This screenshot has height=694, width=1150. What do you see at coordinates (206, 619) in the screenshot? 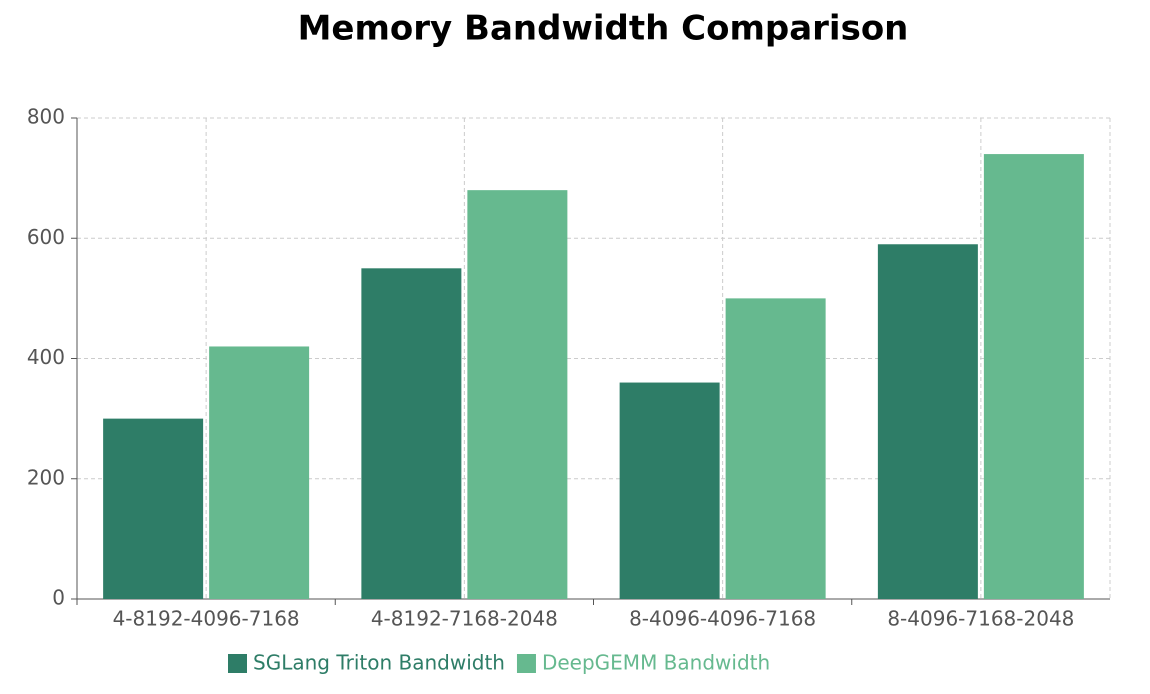
I see `x-tick-label: 4-8192-4096-7168` at bounding box center [206, 619].